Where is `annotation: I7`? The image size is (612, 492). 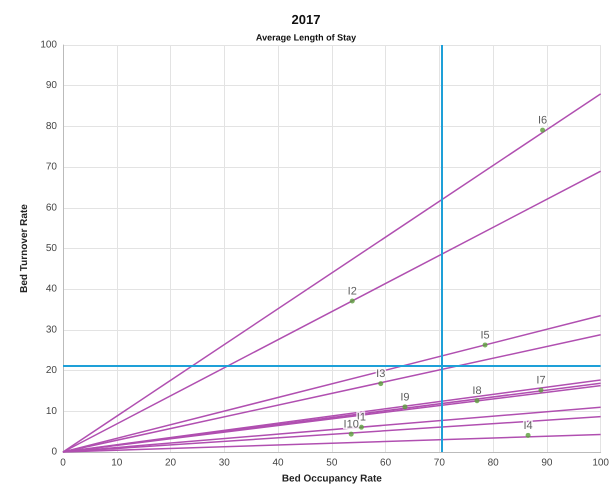
annotation: I7 is located at coordinates (541, 380).